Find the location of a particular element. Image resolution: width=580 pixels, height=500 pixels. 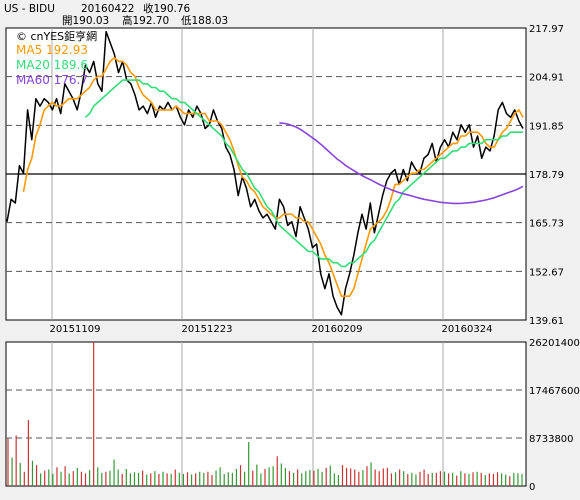

header-open: 開190.03 is located at coordinates (85, 21).